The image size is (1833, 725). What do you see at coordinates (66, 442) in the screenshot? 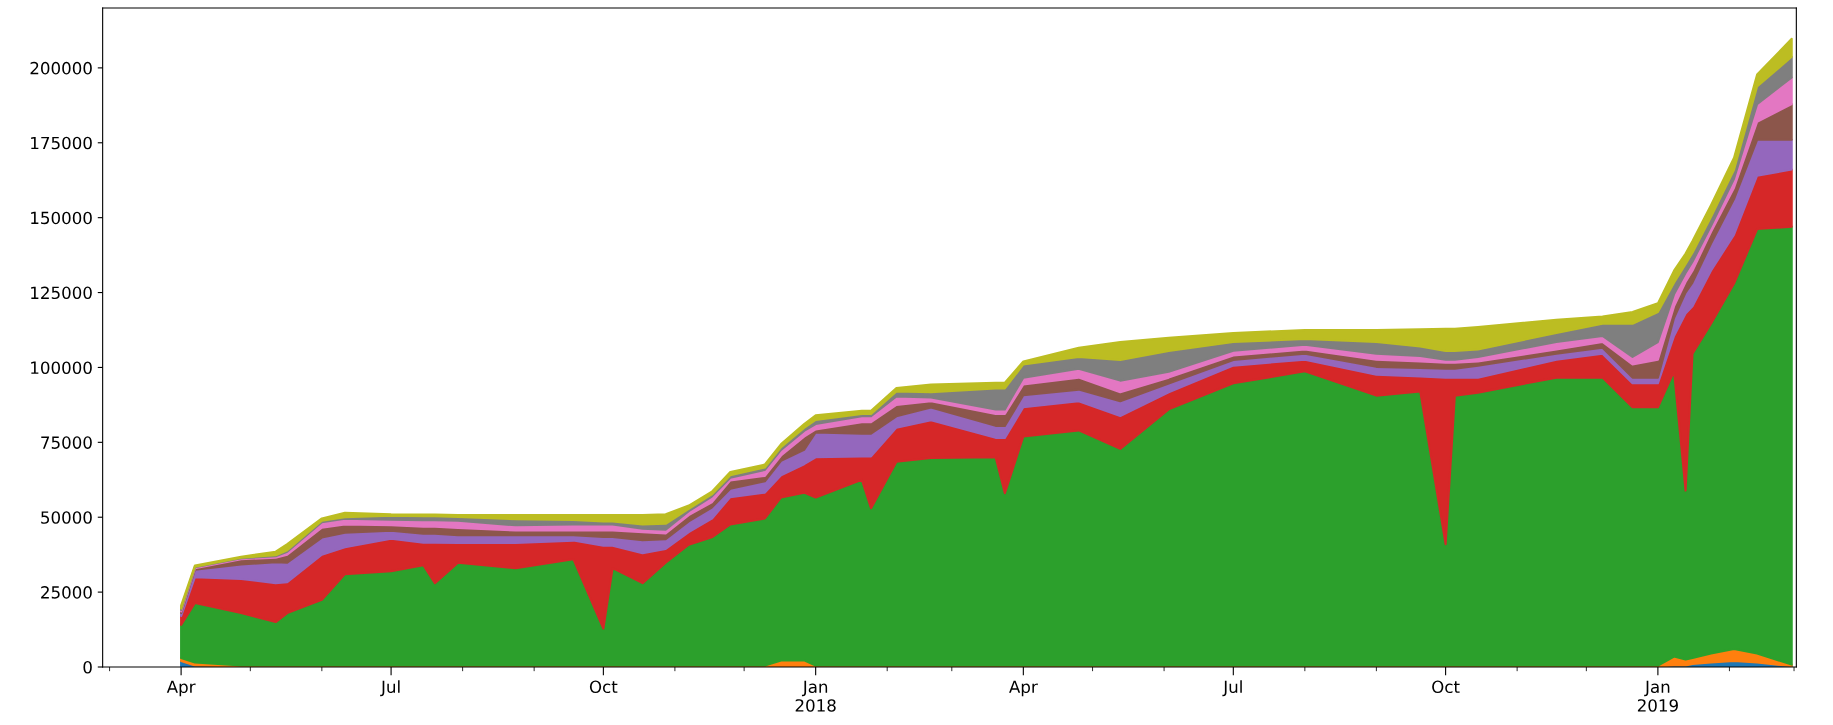
I see `y-tick-label: 75000` at bounding box center [66, 442].